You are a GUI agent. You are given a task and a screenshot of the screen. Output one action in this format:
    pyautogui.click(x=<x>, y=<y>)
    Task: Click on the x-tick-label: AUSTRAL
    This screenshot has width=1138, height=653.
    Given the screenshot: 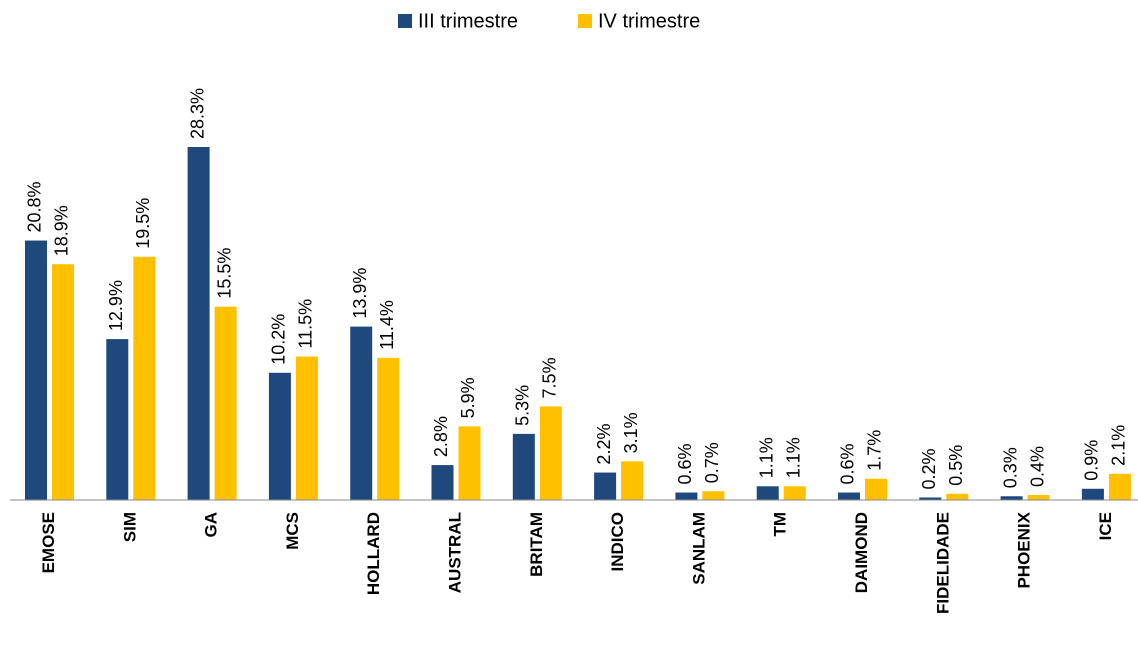 What is the action you would take?
    pyautogui.click(x=454, y=552)
    